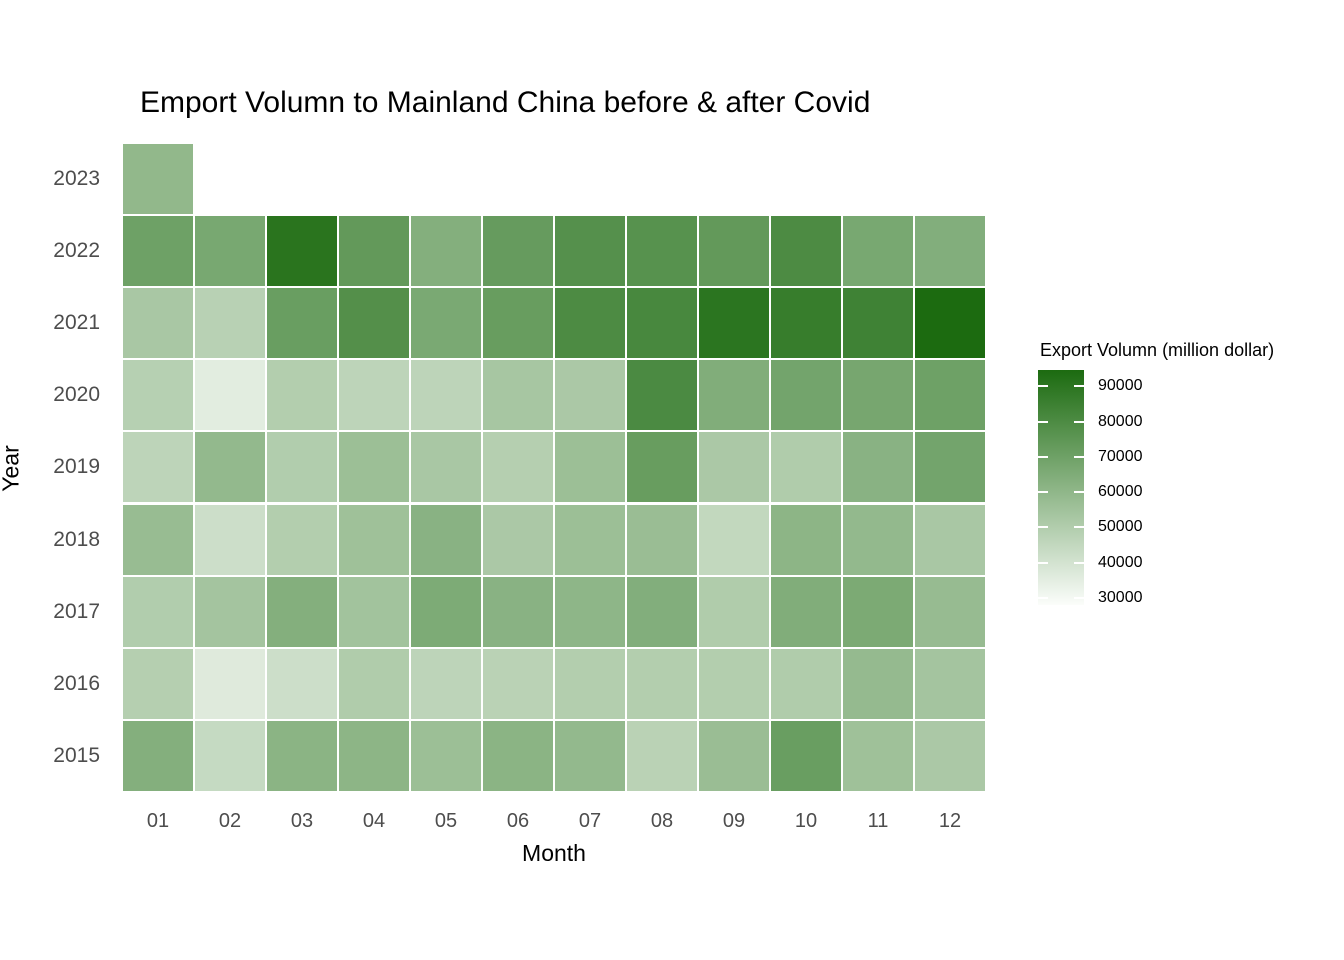 Image resolution: width=1344 pixels, height=960 pixels. Describe the element at coordinates (1120, 562) in the screenshot. I see `legend-tick-label: 40000` at that location.